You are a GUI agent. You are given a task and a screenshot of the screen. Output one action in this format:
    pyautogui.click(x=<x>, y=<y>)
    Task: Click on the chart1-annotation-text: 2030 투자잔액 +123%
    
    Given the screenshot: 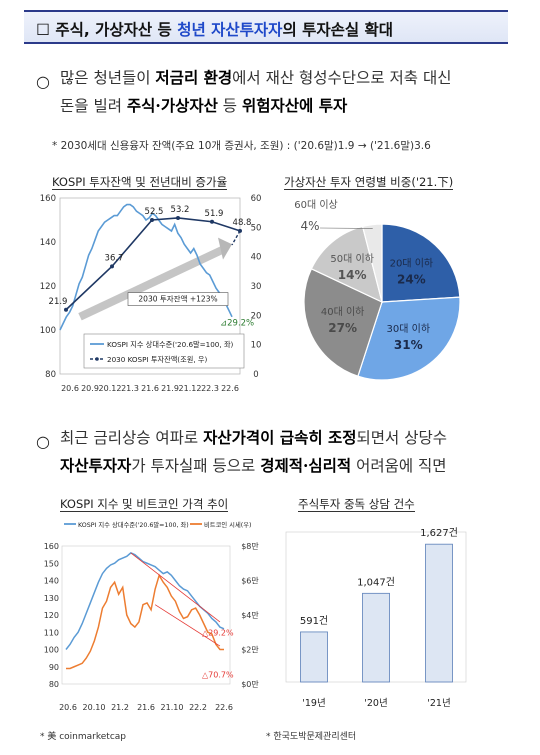 What is the action you would take?
    pyautogui.click(x=177, y=299)
    